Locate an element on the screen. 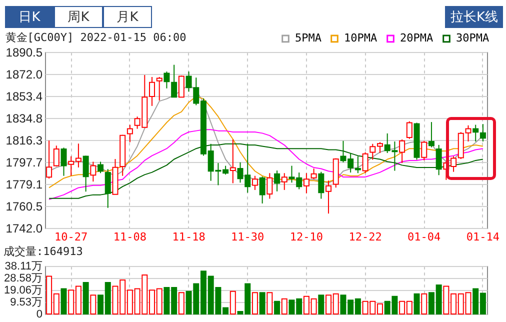 The width and height of the screenshot is (506, 322). legend-label: 5PMA is located at coordinates (308, 38).